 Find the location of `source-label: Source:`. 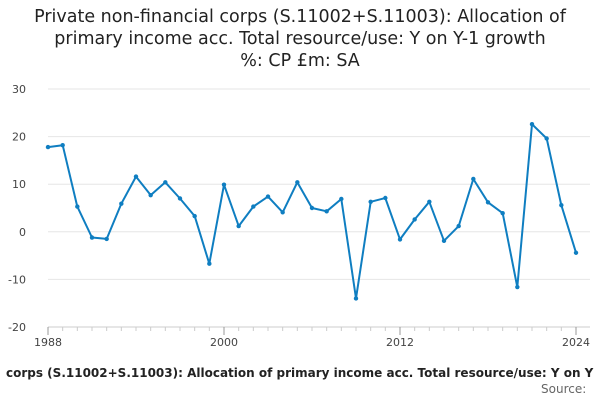

source-label: Source: is located at coordinates (564, 389).